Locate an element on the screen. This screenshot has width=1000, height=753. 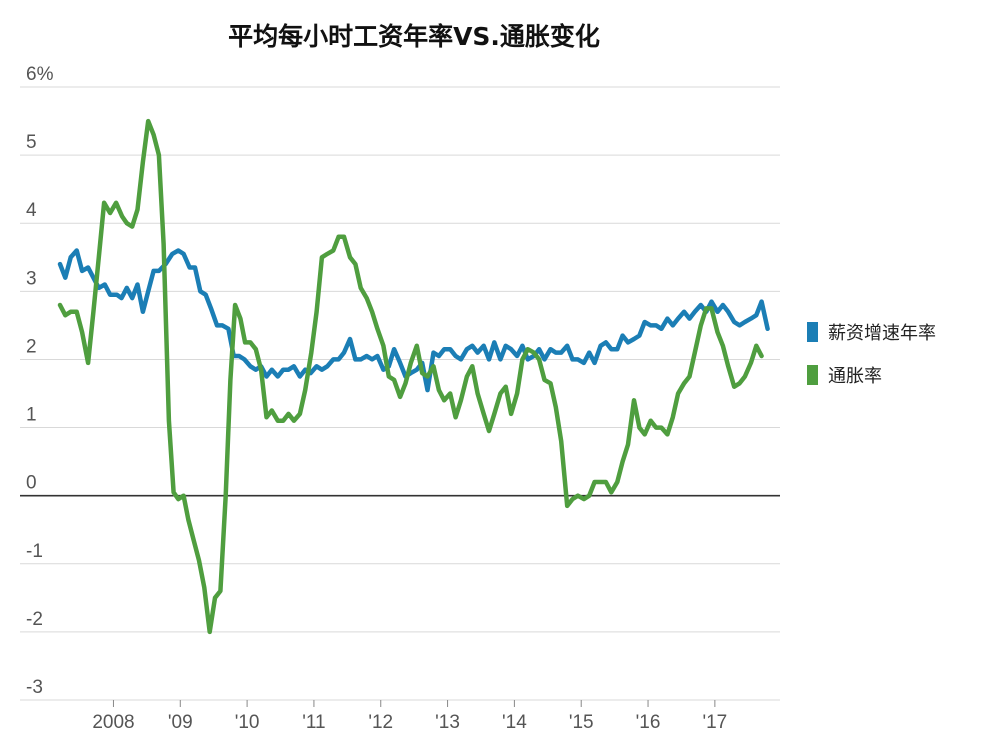
legend-label: 薪资增速年率 is located at coordinates (882, 333).